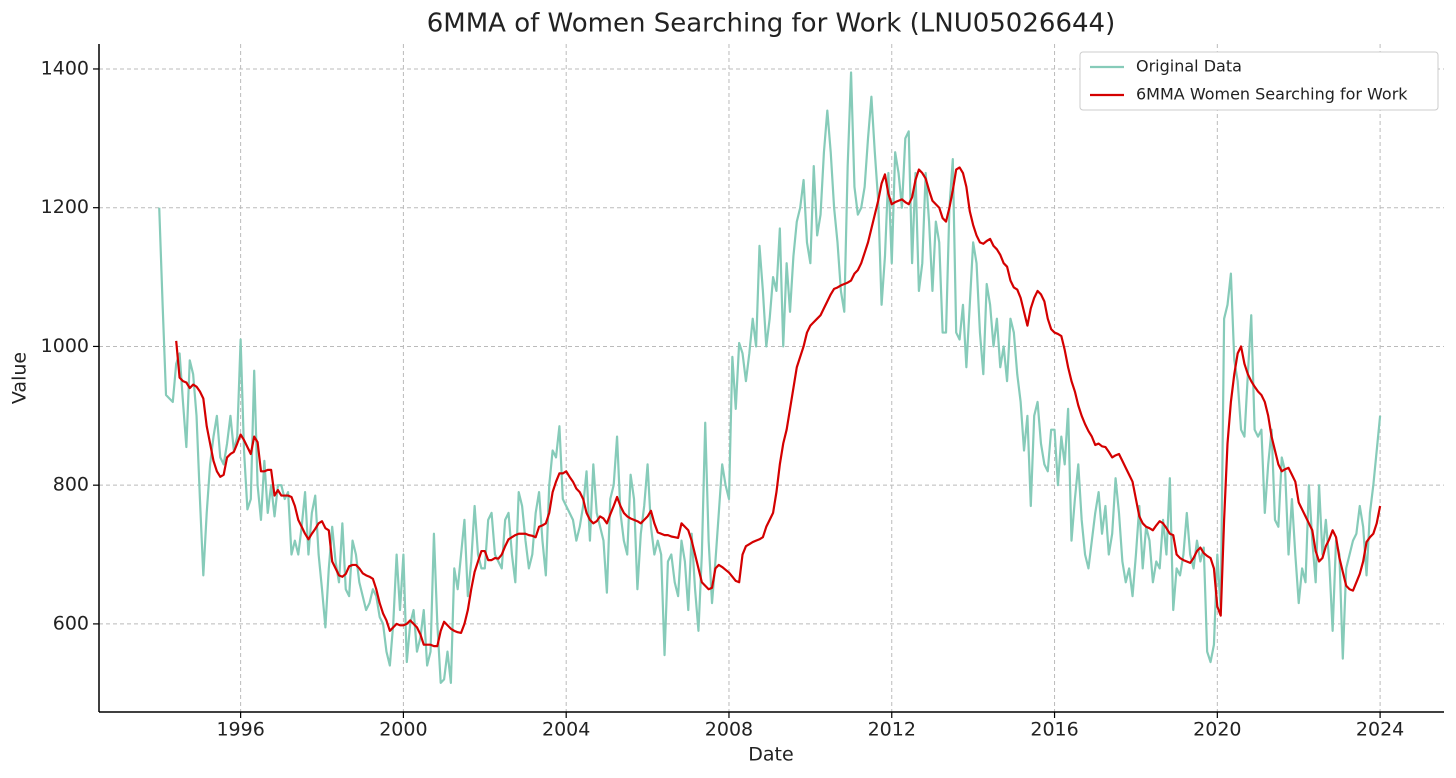 This screenshot has width=1456, height=778. I want to click on x-tick-label: 2008, so click(729, 730).